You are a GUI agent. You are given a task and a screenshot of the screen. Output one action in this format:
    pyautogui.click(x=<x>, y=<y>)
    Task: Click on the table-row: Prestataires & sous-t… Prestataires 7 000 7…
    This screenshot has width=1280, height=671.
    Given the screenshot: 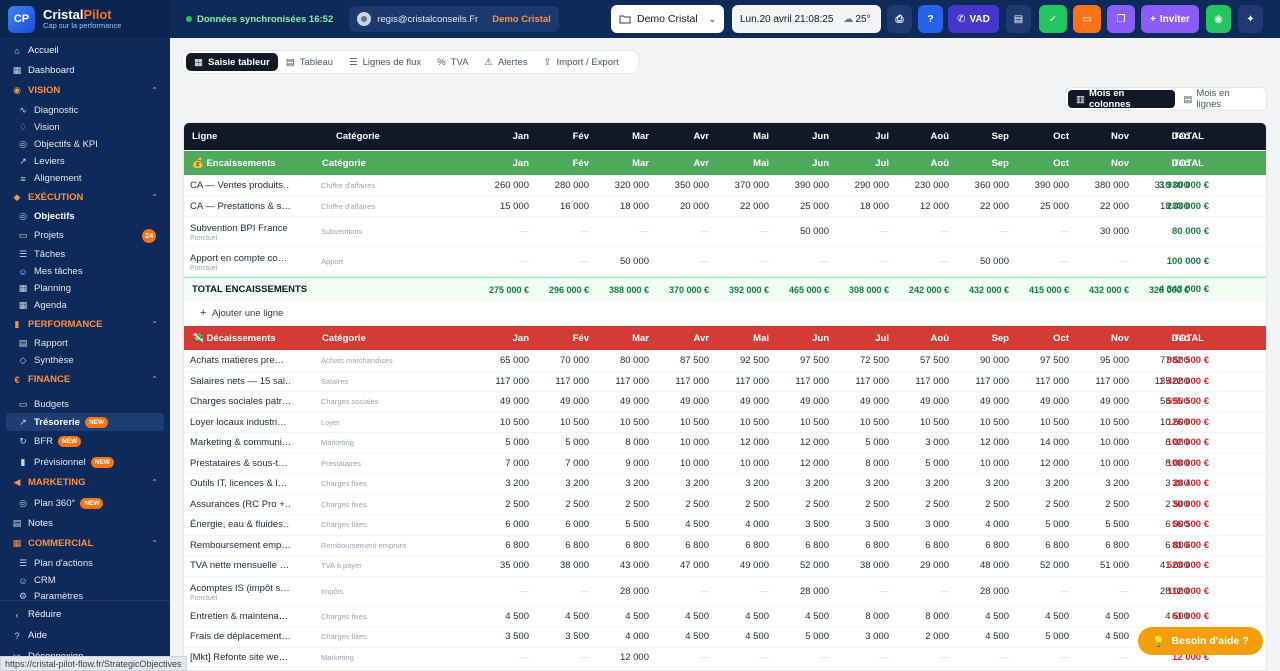 What is the action you would take?
    pyautogui.click(x=725, y=464)
    